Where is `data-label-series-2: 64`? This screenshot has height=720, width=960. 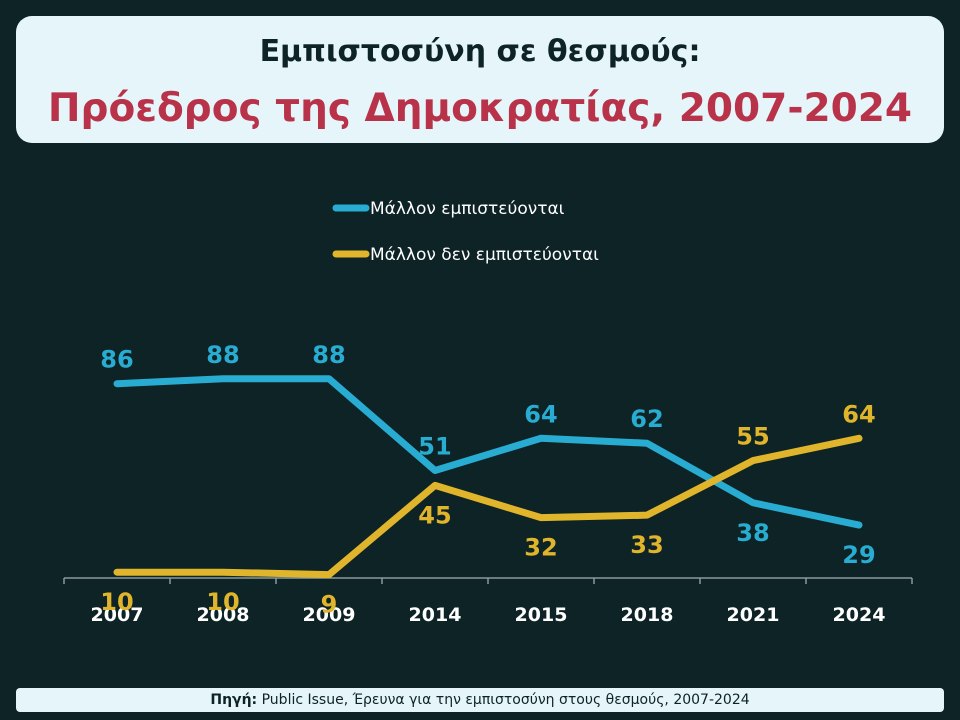 data-label-series-2: 64 is located at coordinates (858, 414).